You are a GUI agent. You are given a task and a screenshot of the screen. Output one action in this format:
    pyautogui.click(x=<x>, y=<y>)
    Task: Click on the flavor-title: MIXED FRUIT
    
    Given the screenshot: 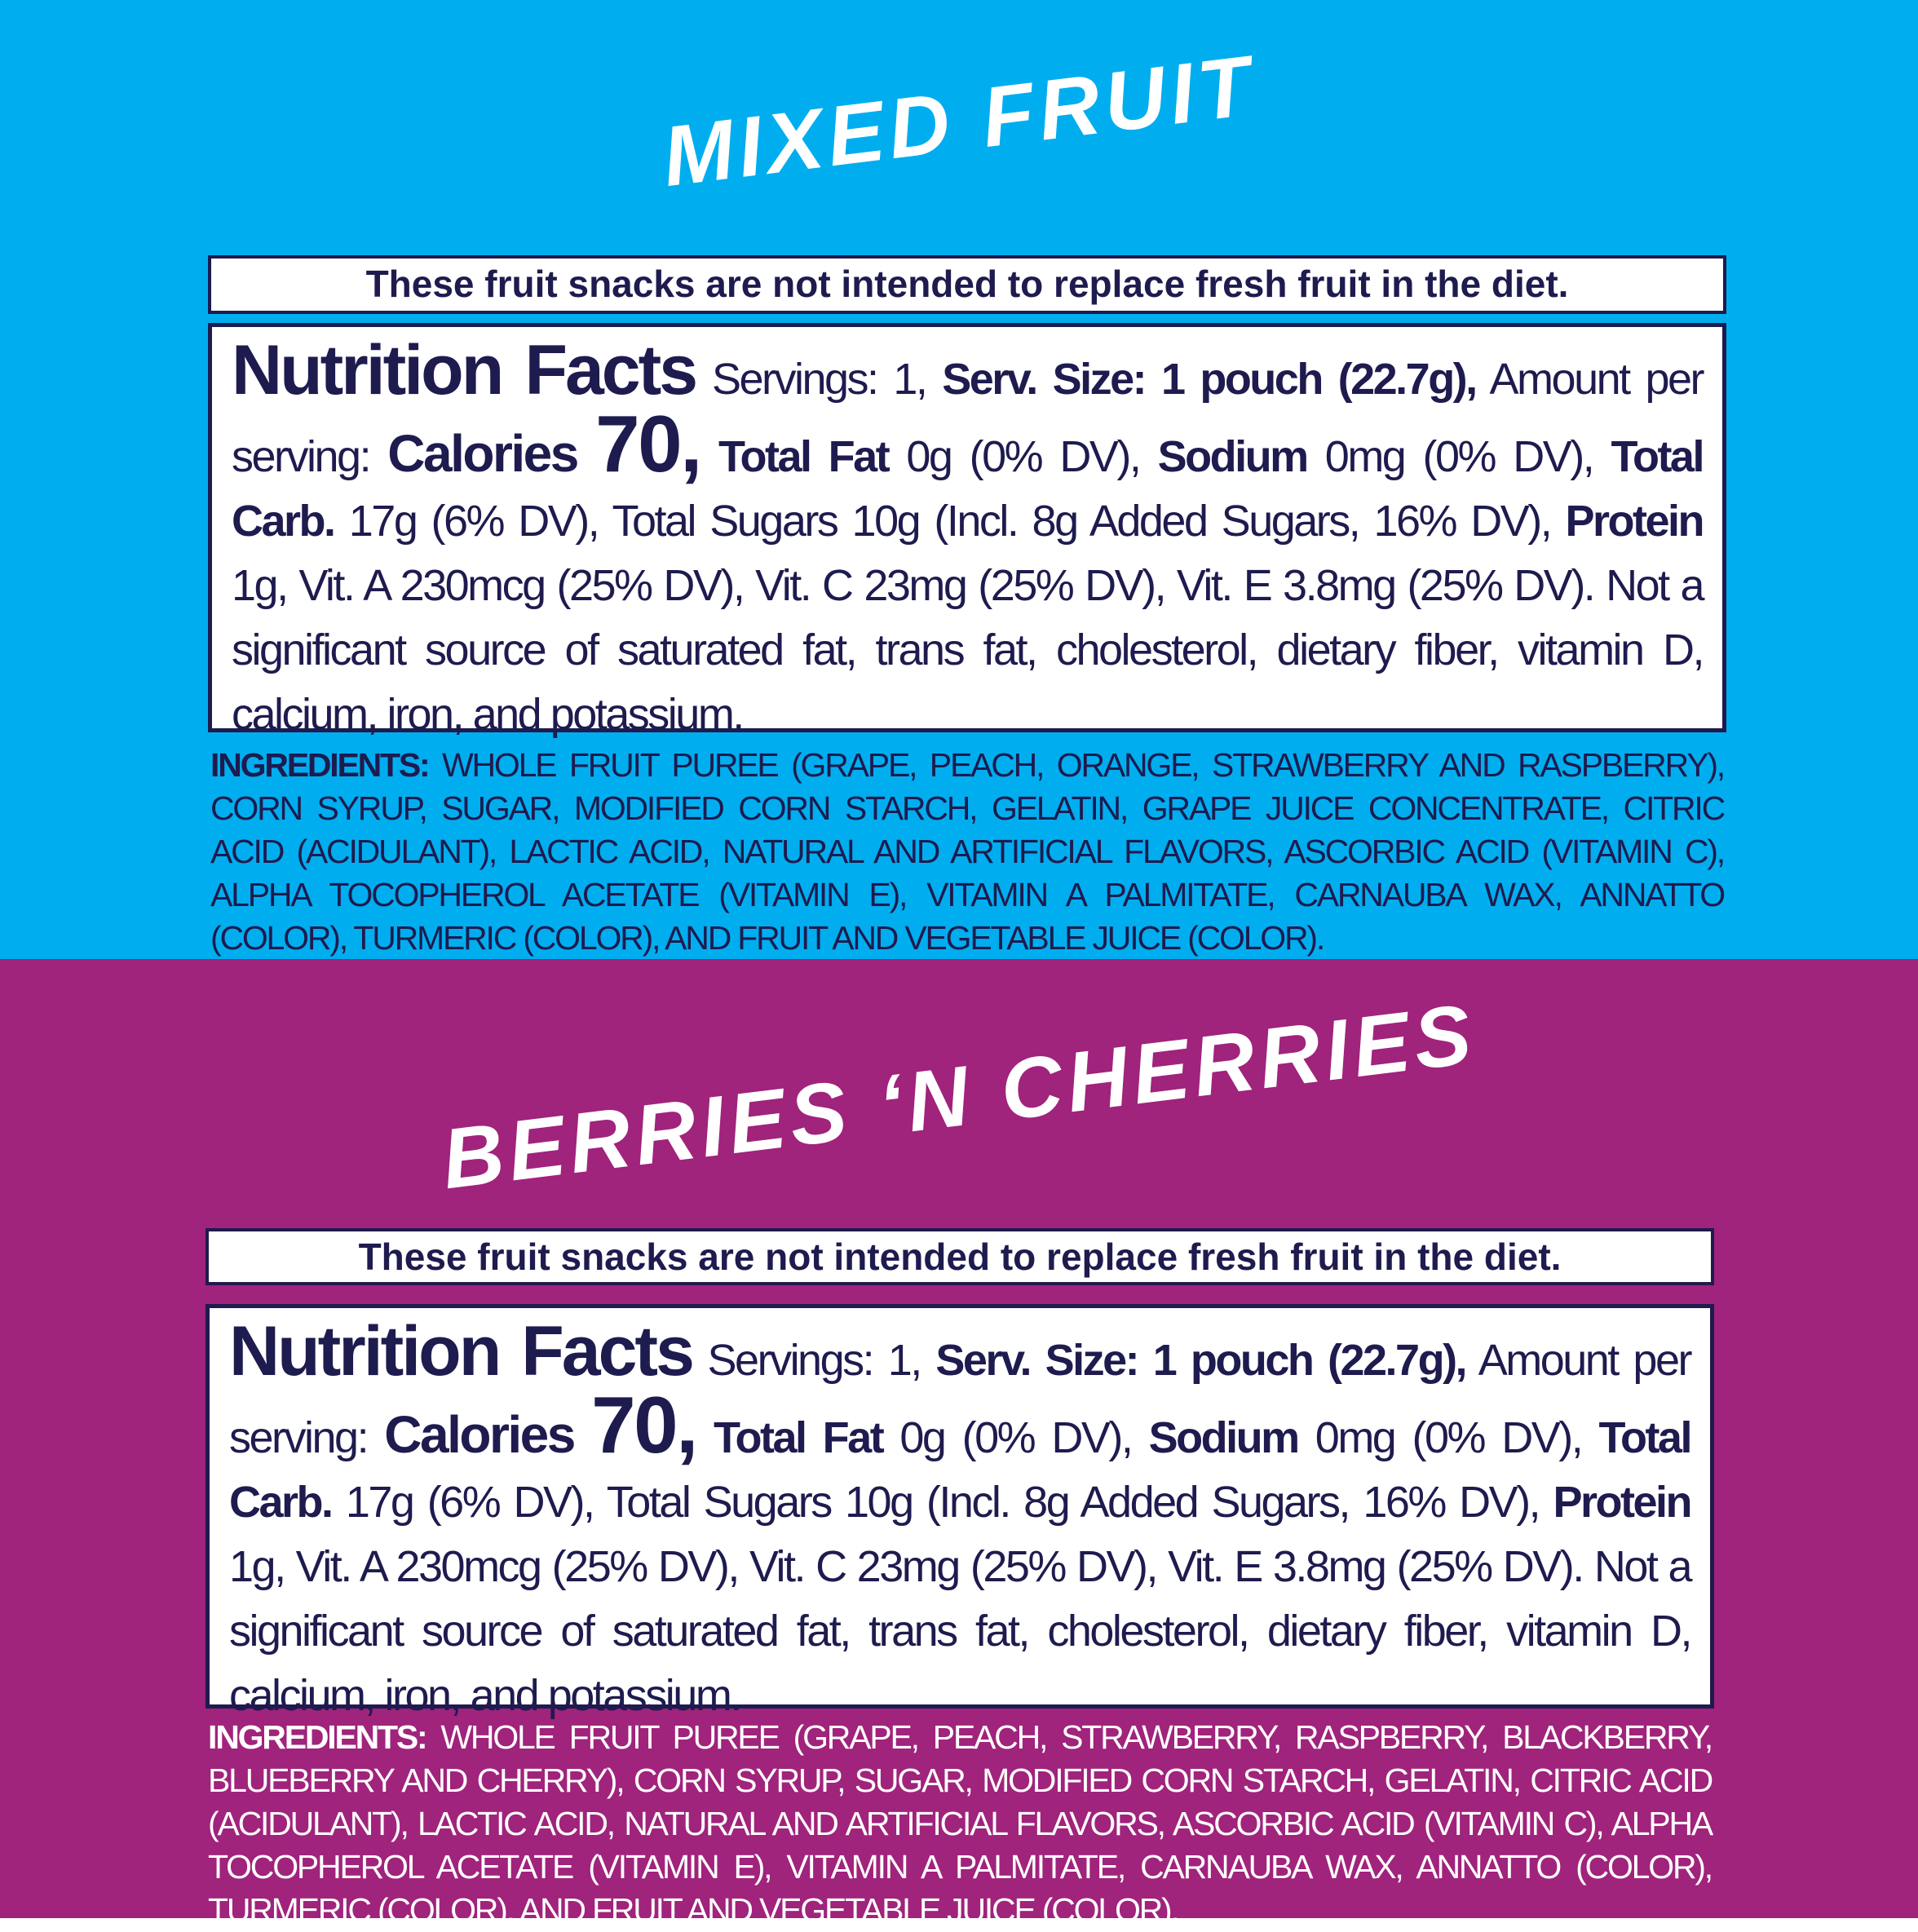 What is the action you would take?
    pyautogui.click(x=959, y=122)
    